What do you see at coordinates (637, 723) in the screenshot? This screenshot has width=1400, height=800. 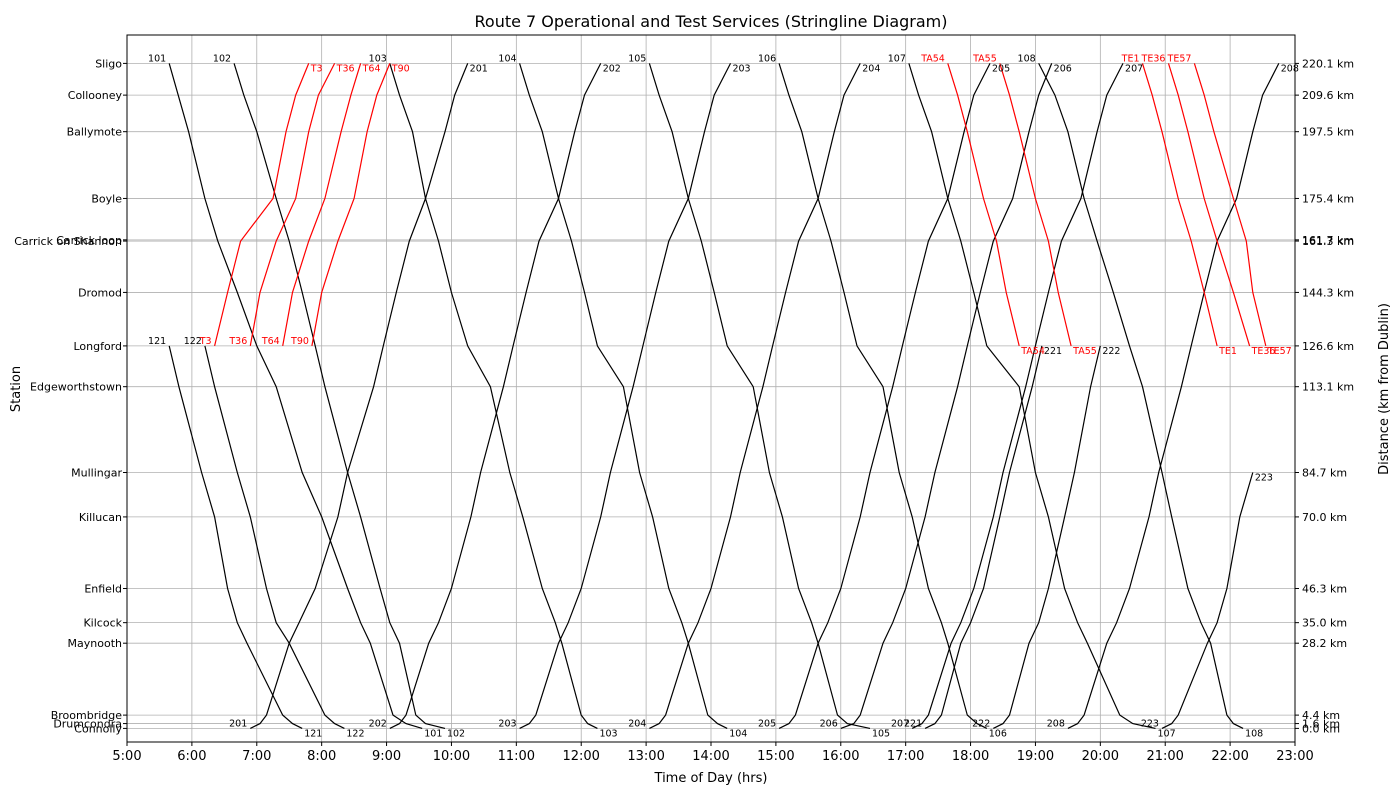 I see `train-label-start: 204` at bounding box center [637, 723].